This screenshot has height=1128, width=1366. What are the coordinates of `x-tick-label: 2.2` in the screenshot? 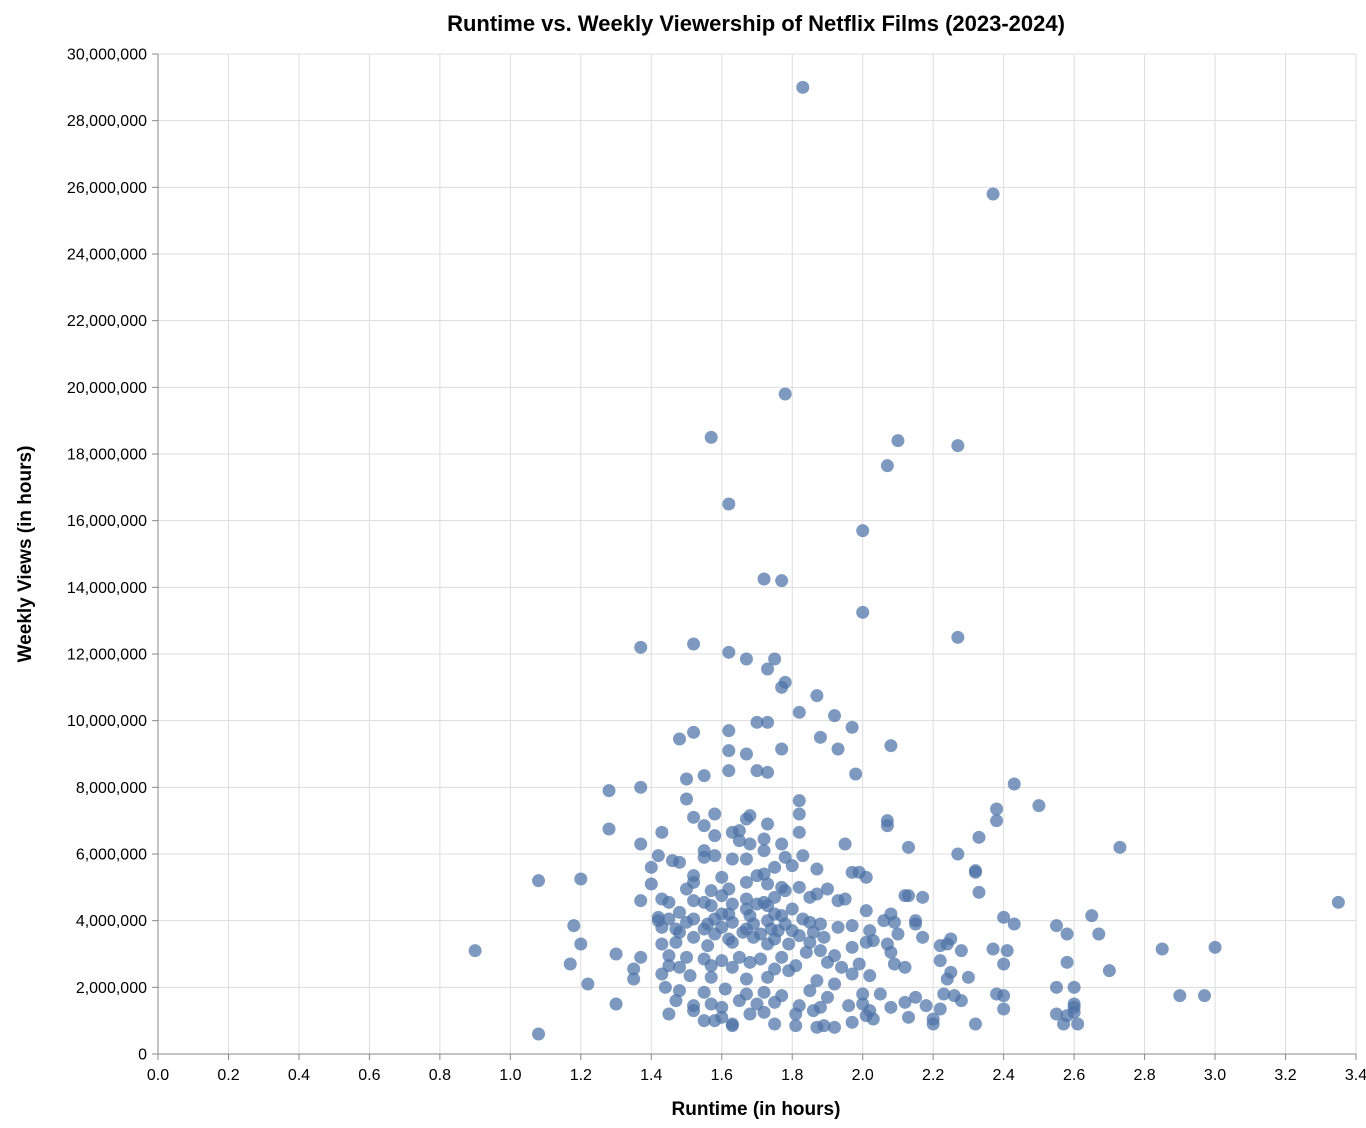 It's located at (933, 1075).